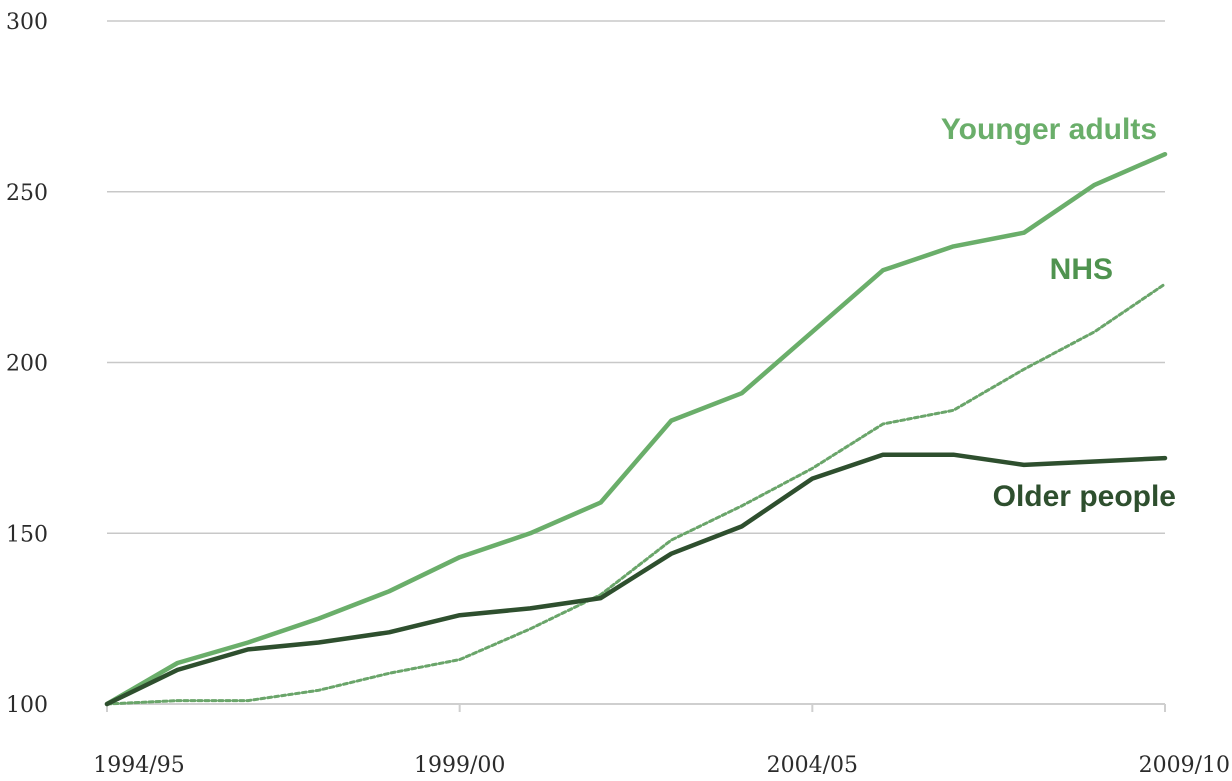 The width and height of the screenshot is (1232, 781). Describe the element at coordinates (27, 22) in the screenshot. I see `y-tick-label-300: 300` at that location.